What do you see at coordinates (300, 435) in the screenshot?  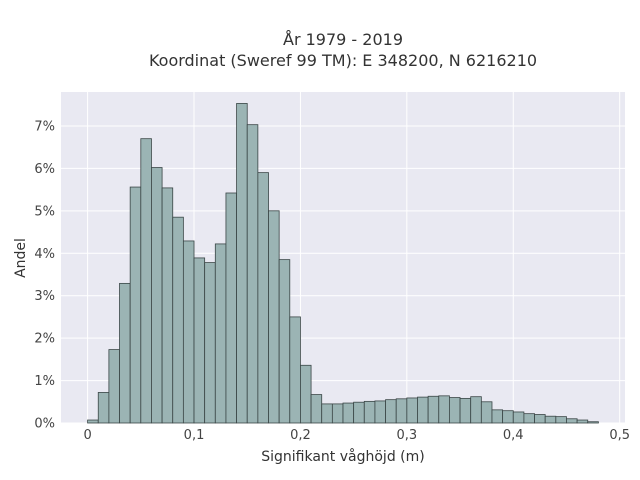 I see `x-tick-label: 0,2` at bounding box center [300, 435].